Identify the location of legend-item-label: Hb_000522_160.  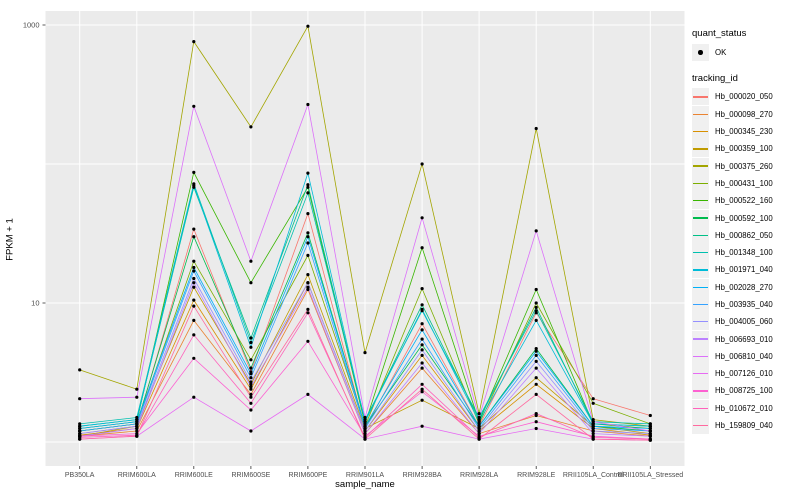
(744, 201).